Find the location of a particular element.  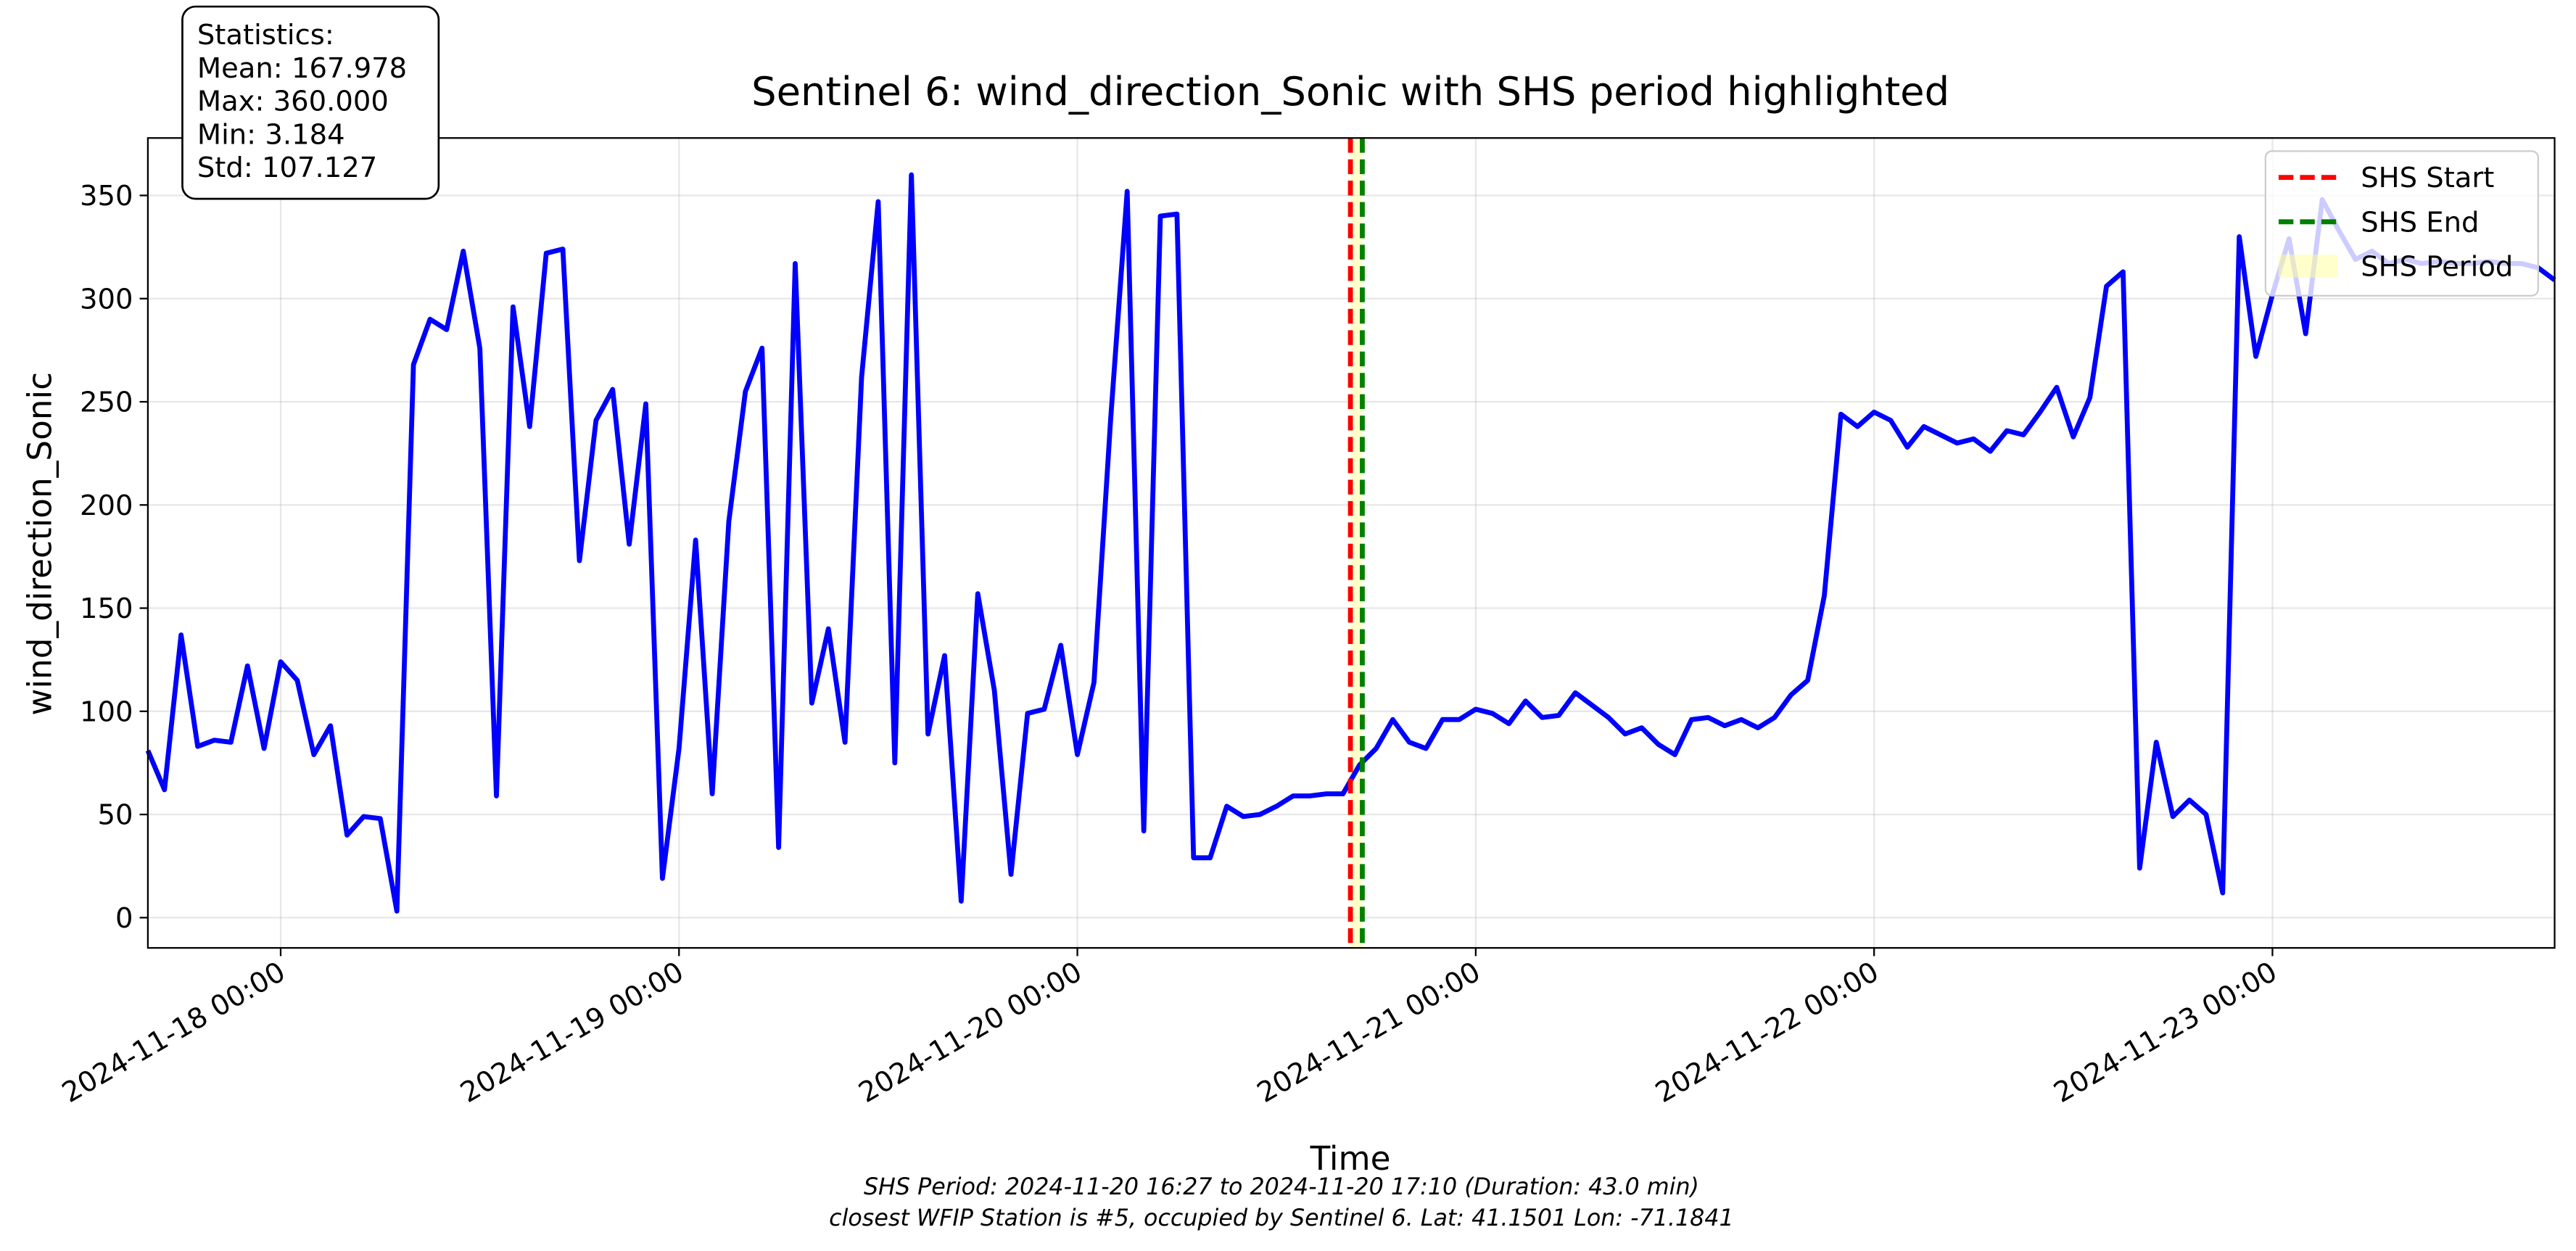

legend-label: SHS End is located at coordinates (2420, 222).